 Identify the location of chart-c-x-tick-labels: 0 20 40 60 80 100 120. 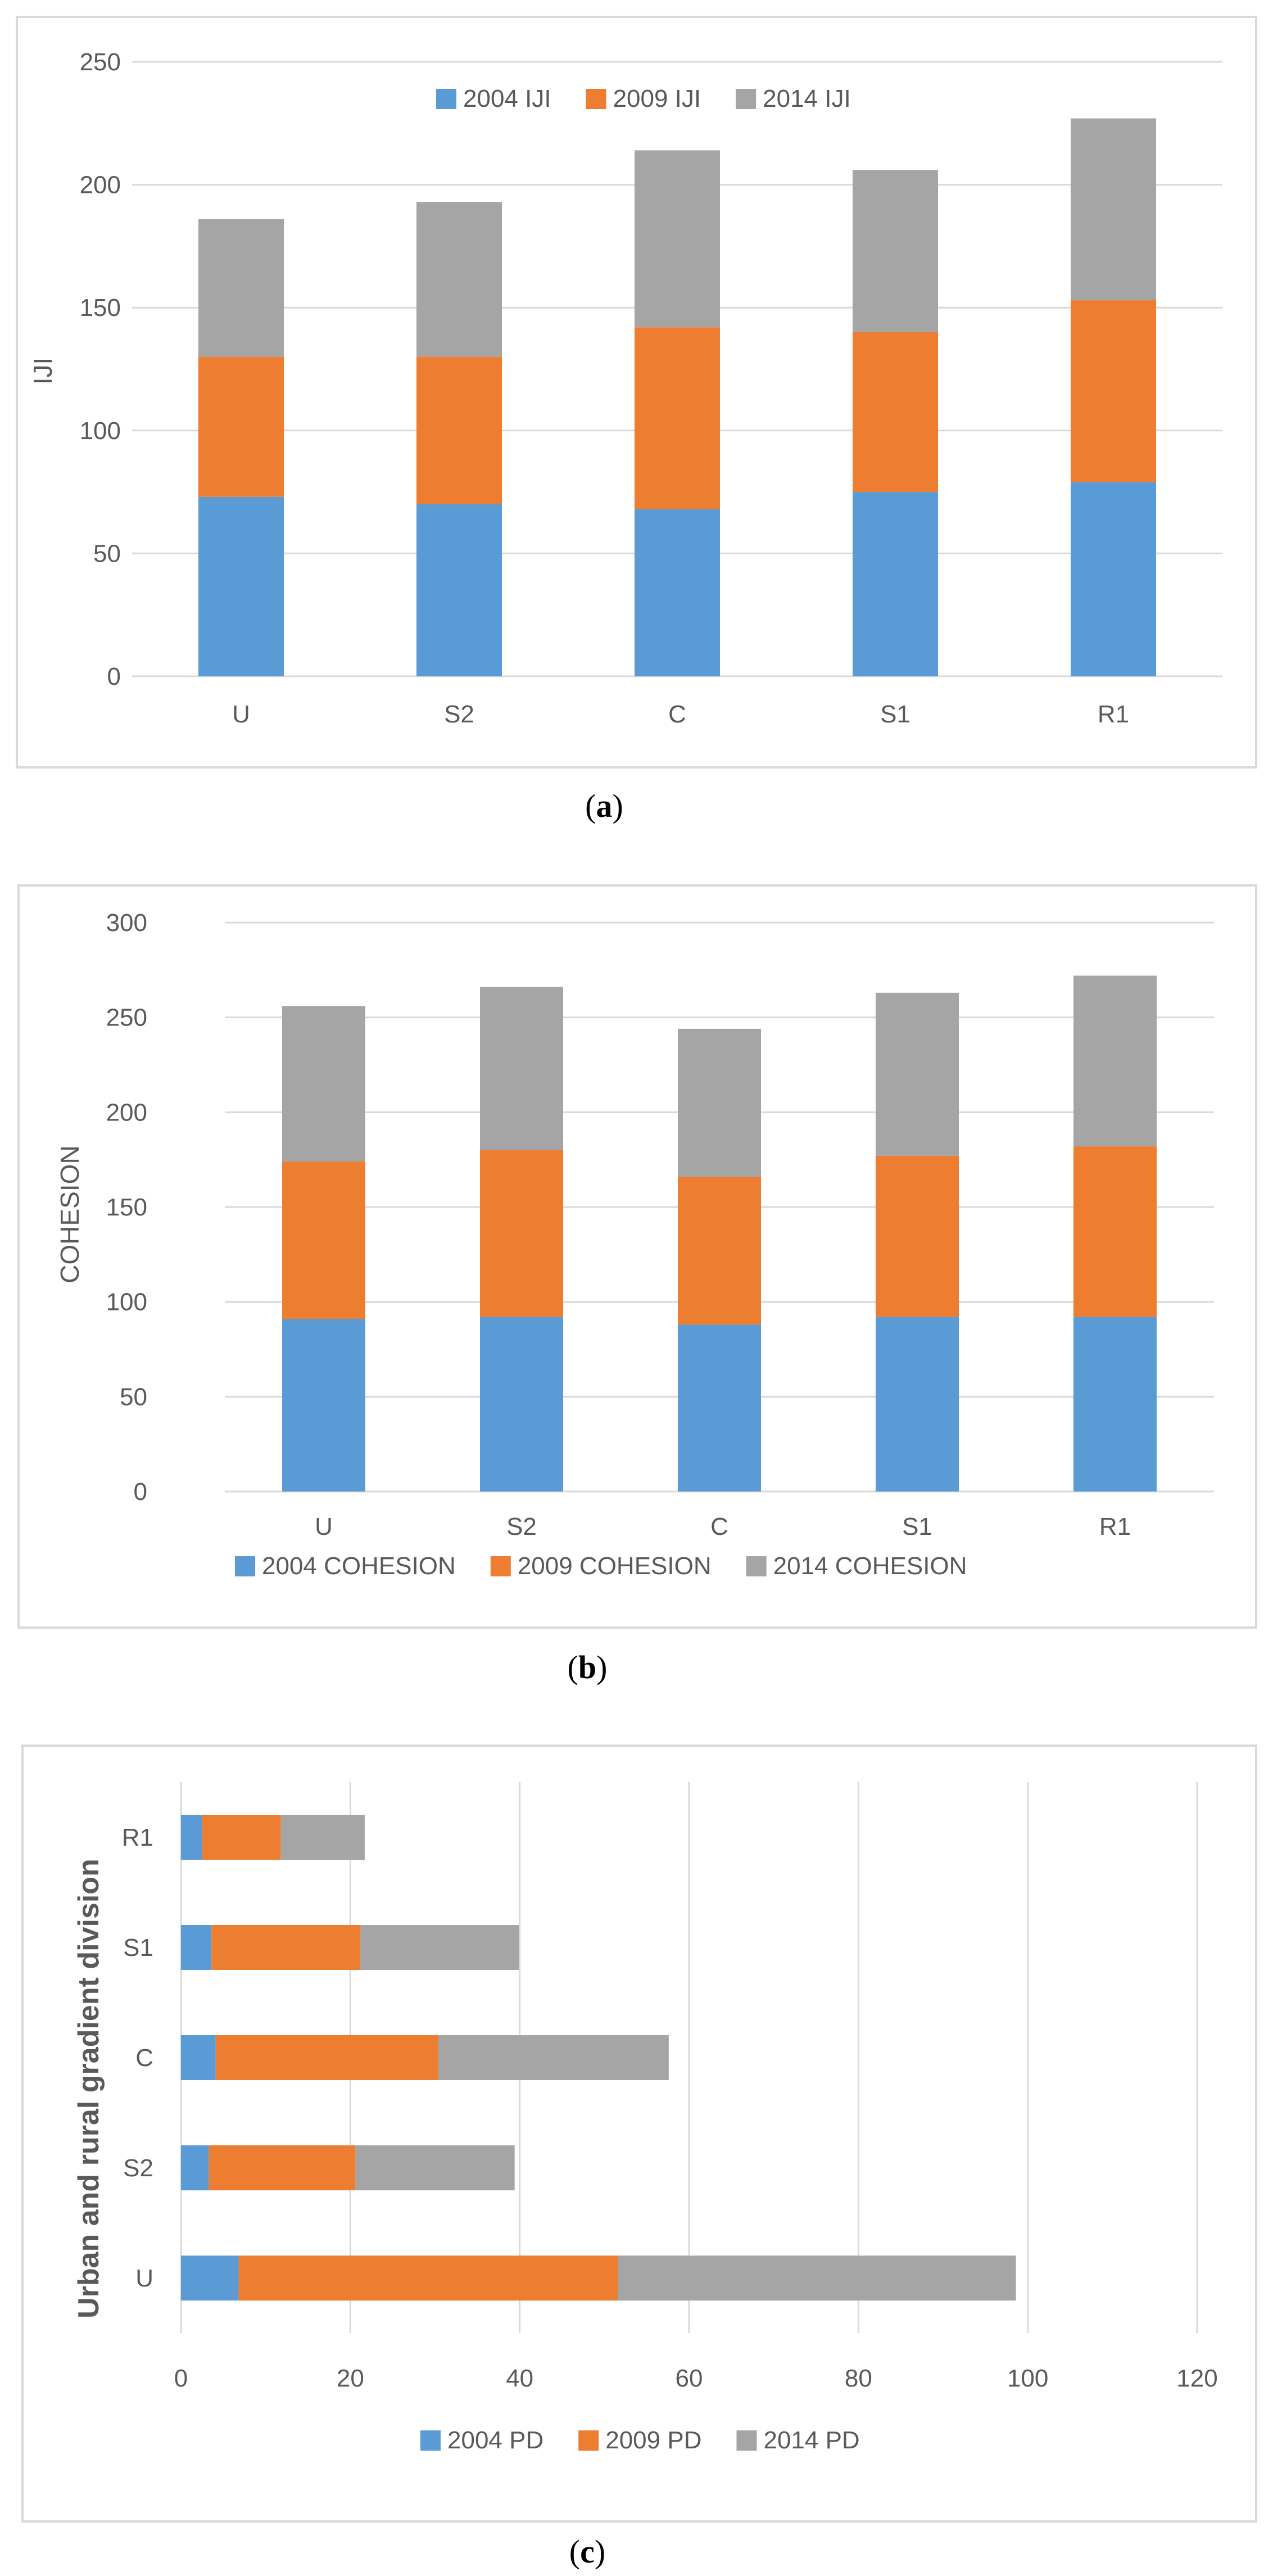
(696, 2378).